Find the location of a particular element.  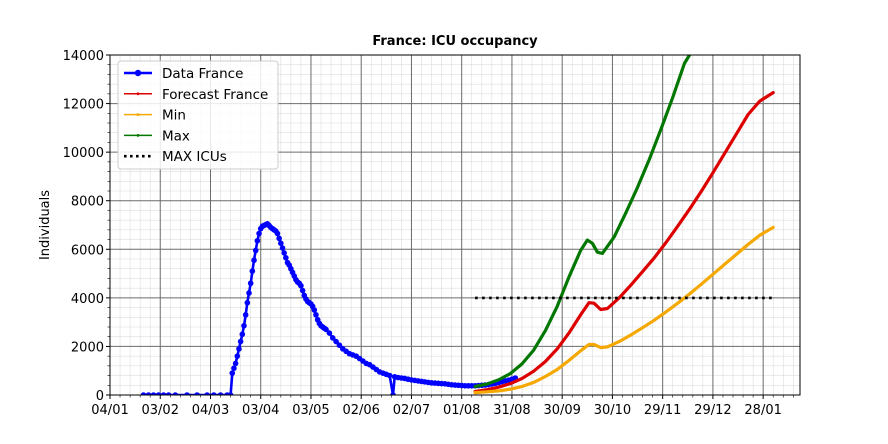

x-tick-label: 30/09 is located at coordinates (561, 410).